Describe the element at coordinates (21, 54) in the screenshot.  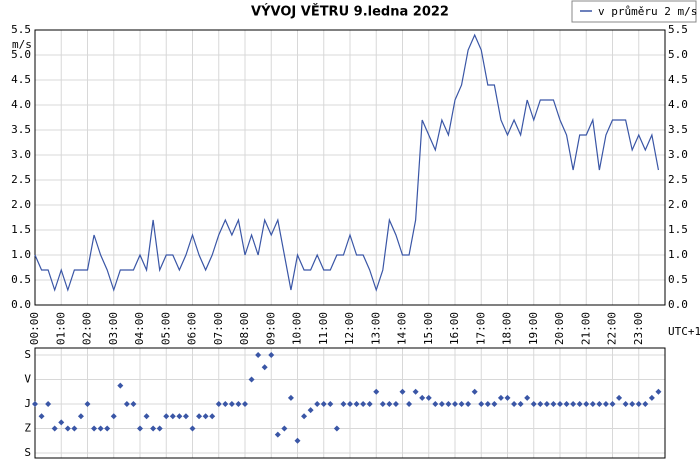
I see `y-tick-label: 5.0` at that location.